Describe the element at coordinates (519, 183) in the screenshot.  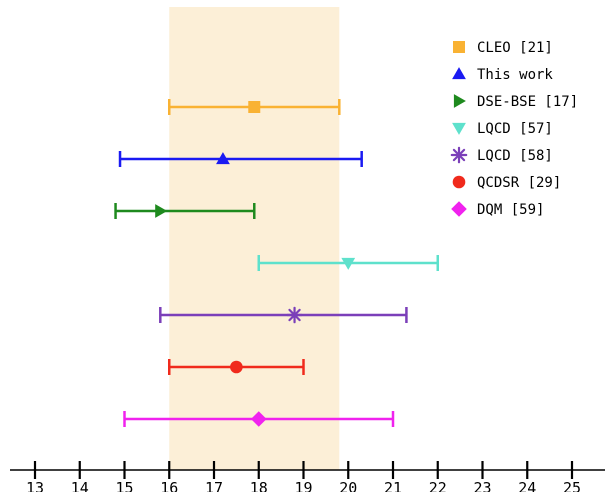
I see `legend-label: QCDSR [29]` at that location.